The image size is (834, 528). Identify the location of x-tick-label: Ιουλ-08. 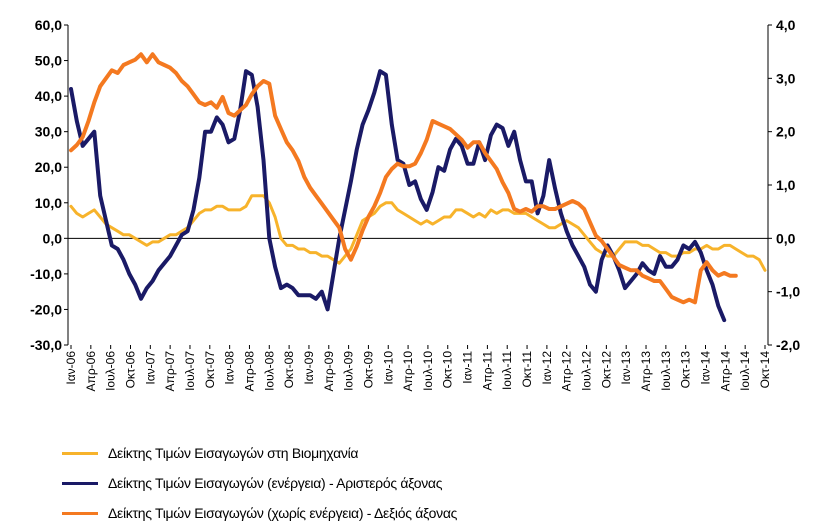
(269, 371).